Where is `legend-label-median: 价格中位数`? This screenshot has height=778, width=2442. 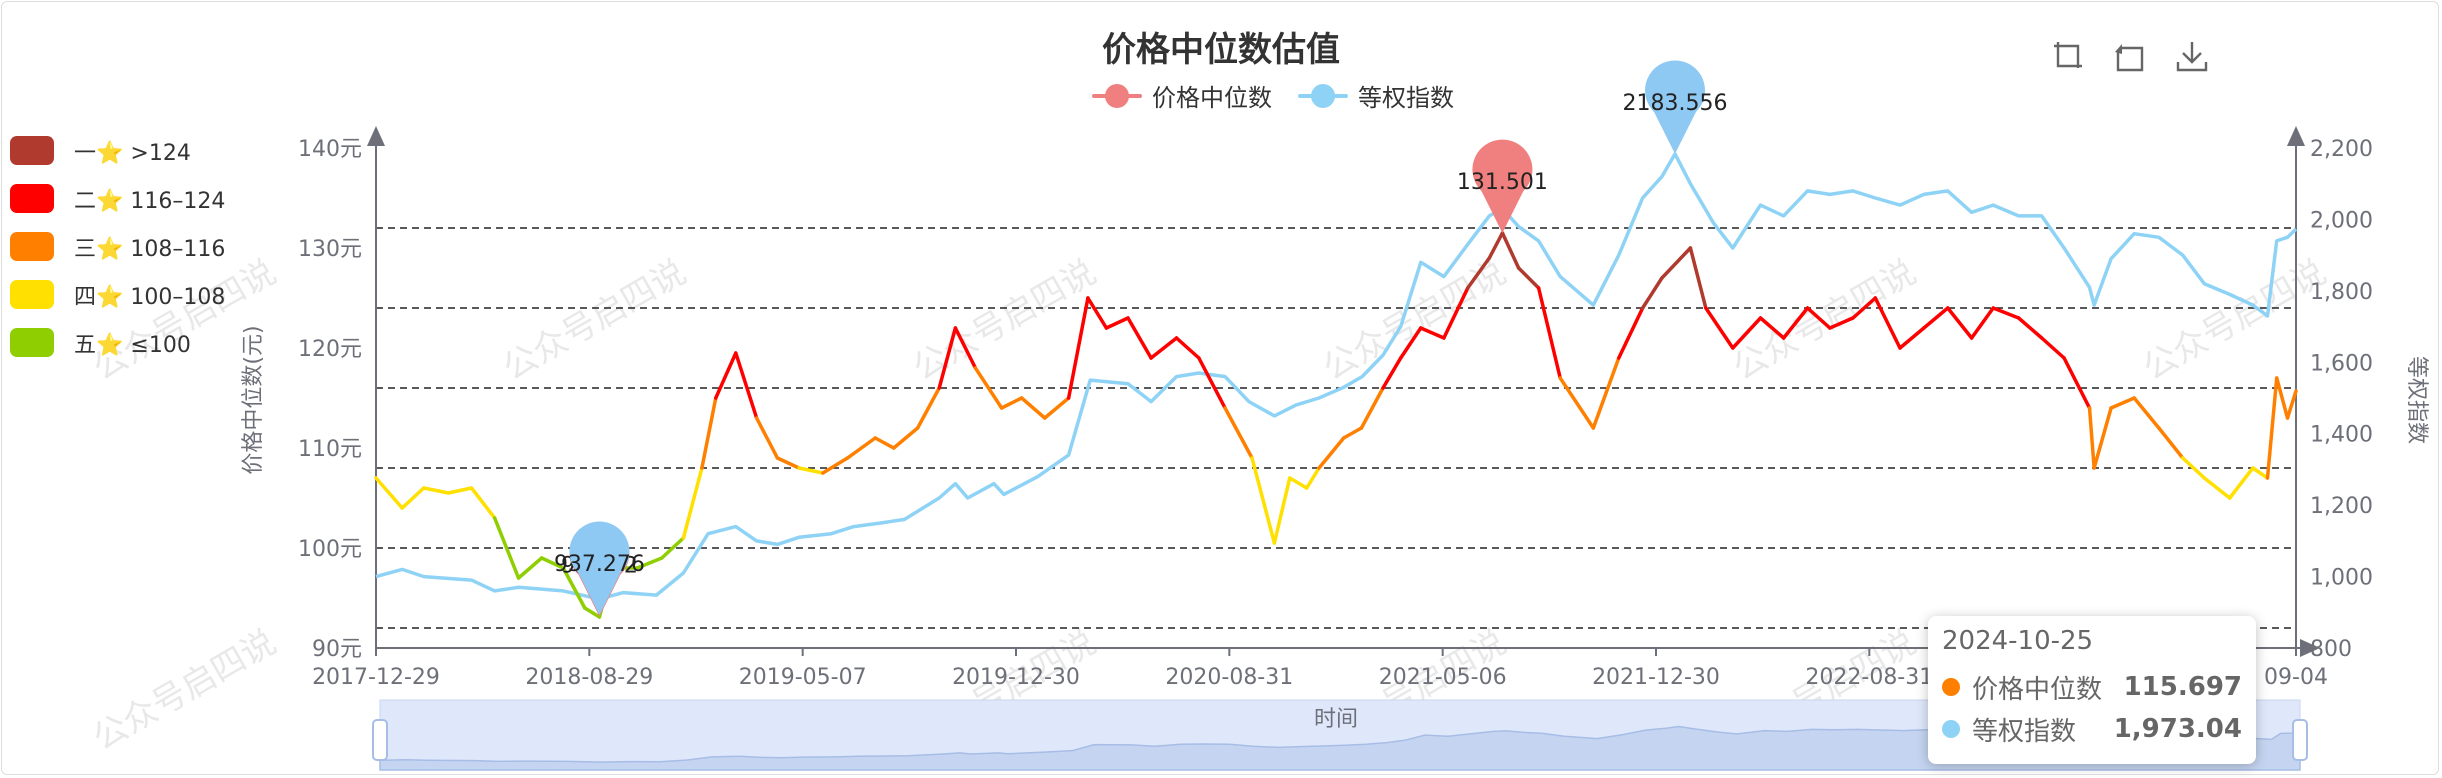 legend-label-median: 价格中位数 is located at coordinates (1212, 98).